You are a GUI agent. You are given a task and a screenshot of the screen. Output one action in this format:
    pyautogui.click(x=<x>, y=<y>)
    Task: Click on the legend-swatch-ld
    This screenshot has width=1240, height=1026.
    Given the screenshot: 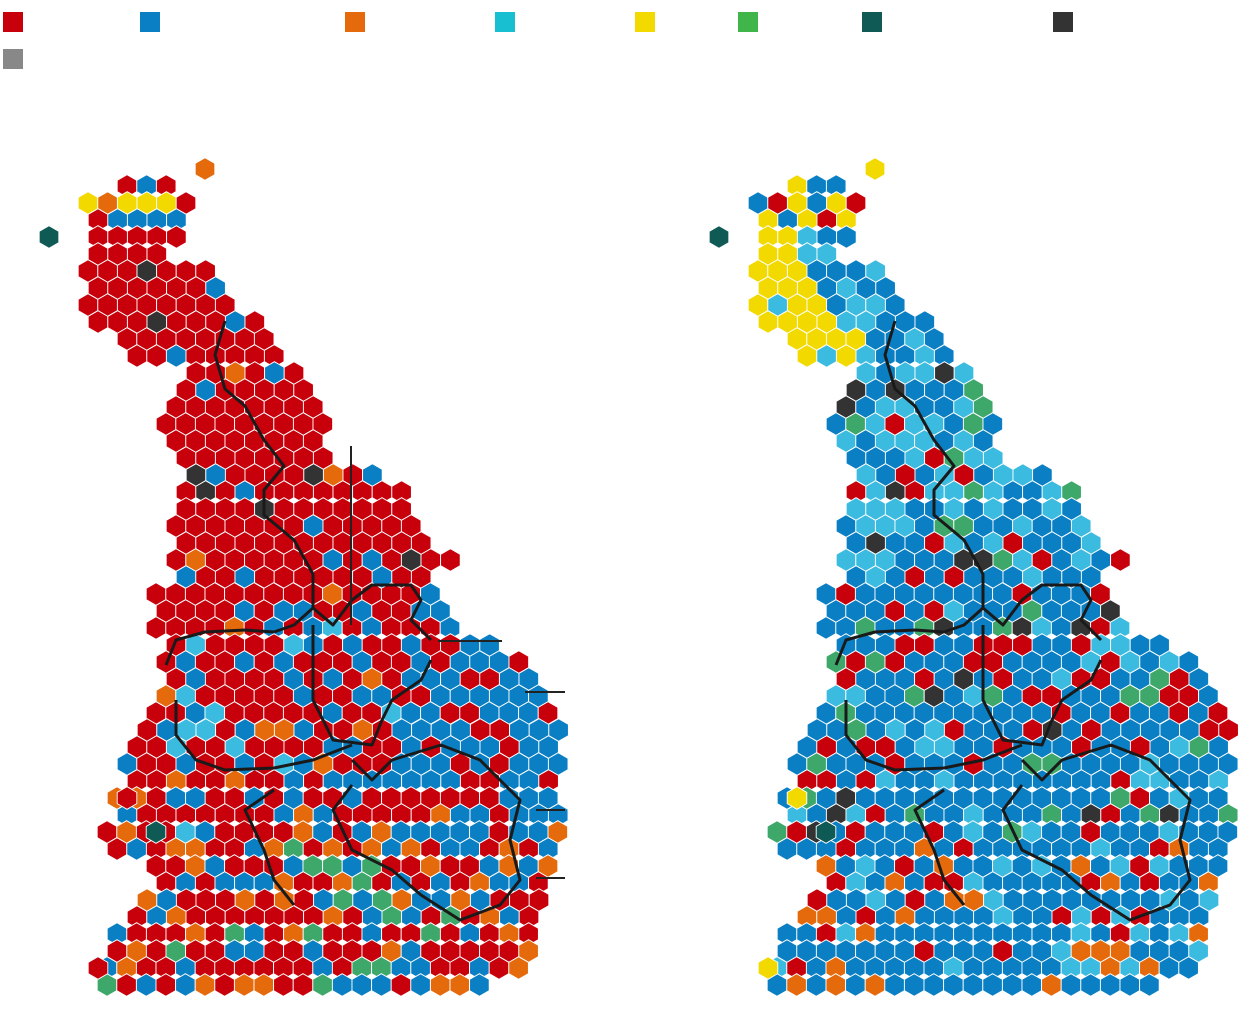 What is the action you would take?
    pyautogui.click(x=355, y=22)
    